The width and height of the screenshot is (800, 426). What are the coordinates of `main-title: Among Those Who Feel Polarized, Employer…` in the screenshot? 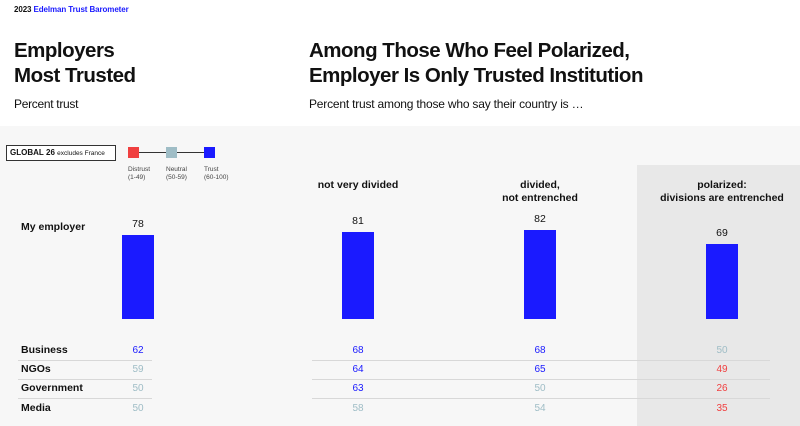 It's located at (476, 63).